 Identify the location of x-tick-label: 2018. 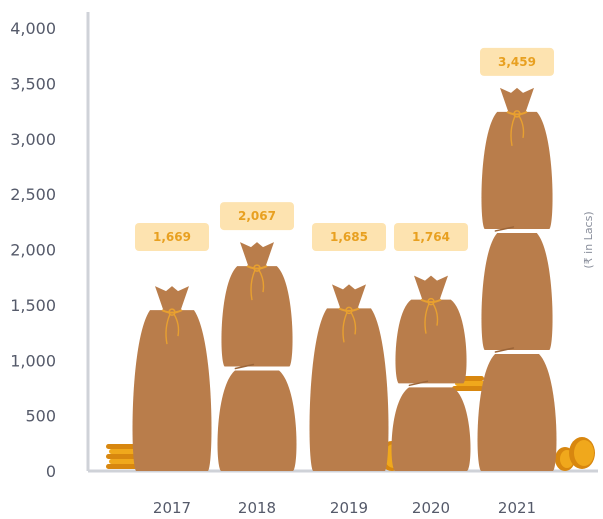
(257, 508).